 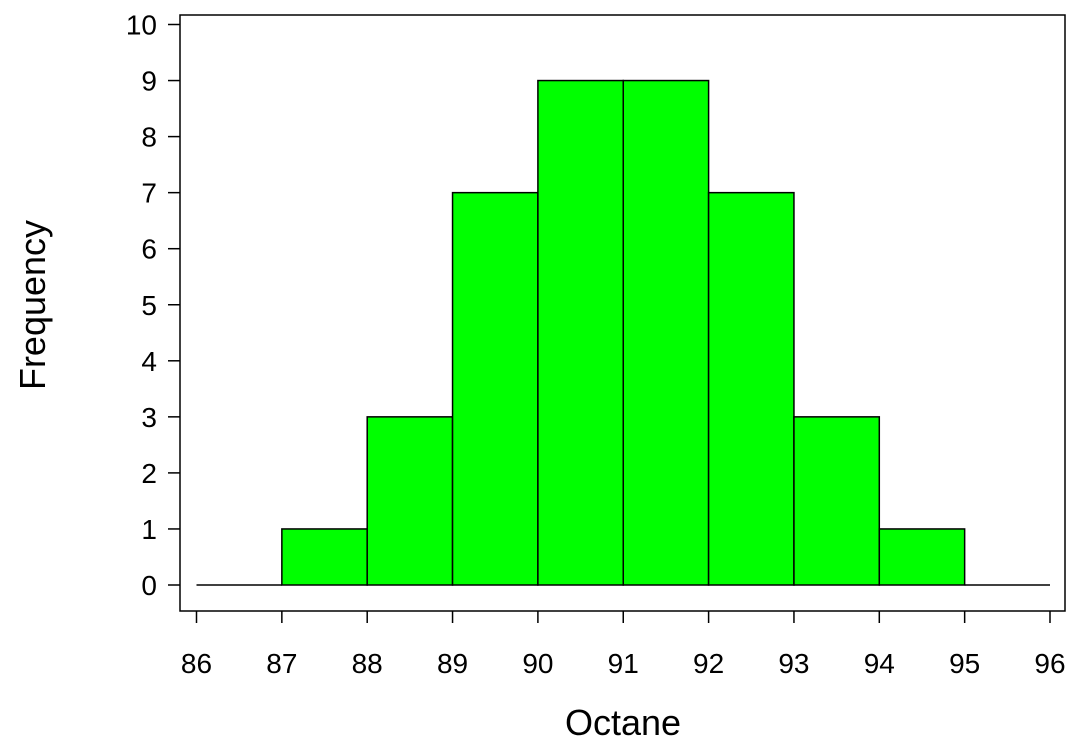 What do you see at coordinates (149, 361) in the screenshot?
I see `y-tick-label: 4` at bounding box center [149, 361].